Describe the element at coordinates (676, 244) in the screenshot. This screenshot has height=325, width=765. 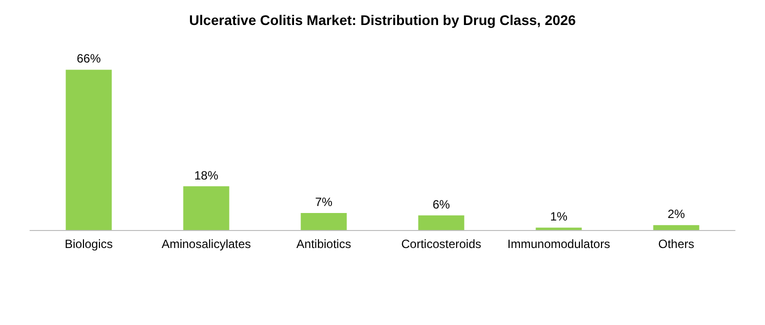
I see `x-tick-label: Others` at that location.